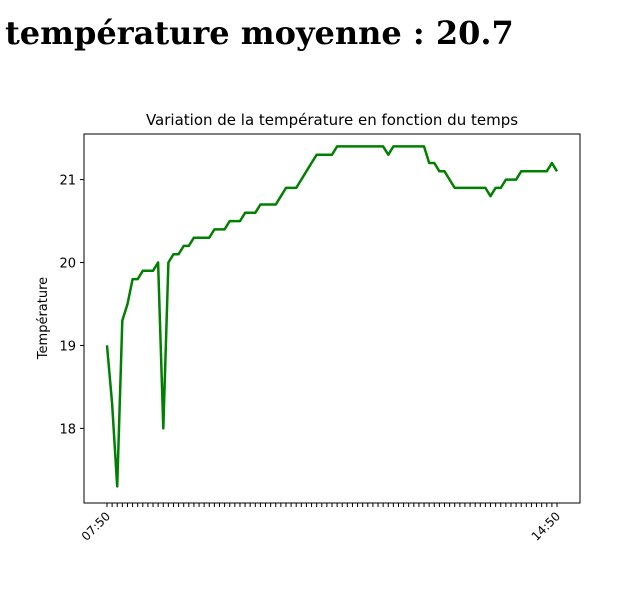  Describe the element at coordinates (259, 33) in the screenshot. I see `page-heading: température moyenne : 20.7` at that location.